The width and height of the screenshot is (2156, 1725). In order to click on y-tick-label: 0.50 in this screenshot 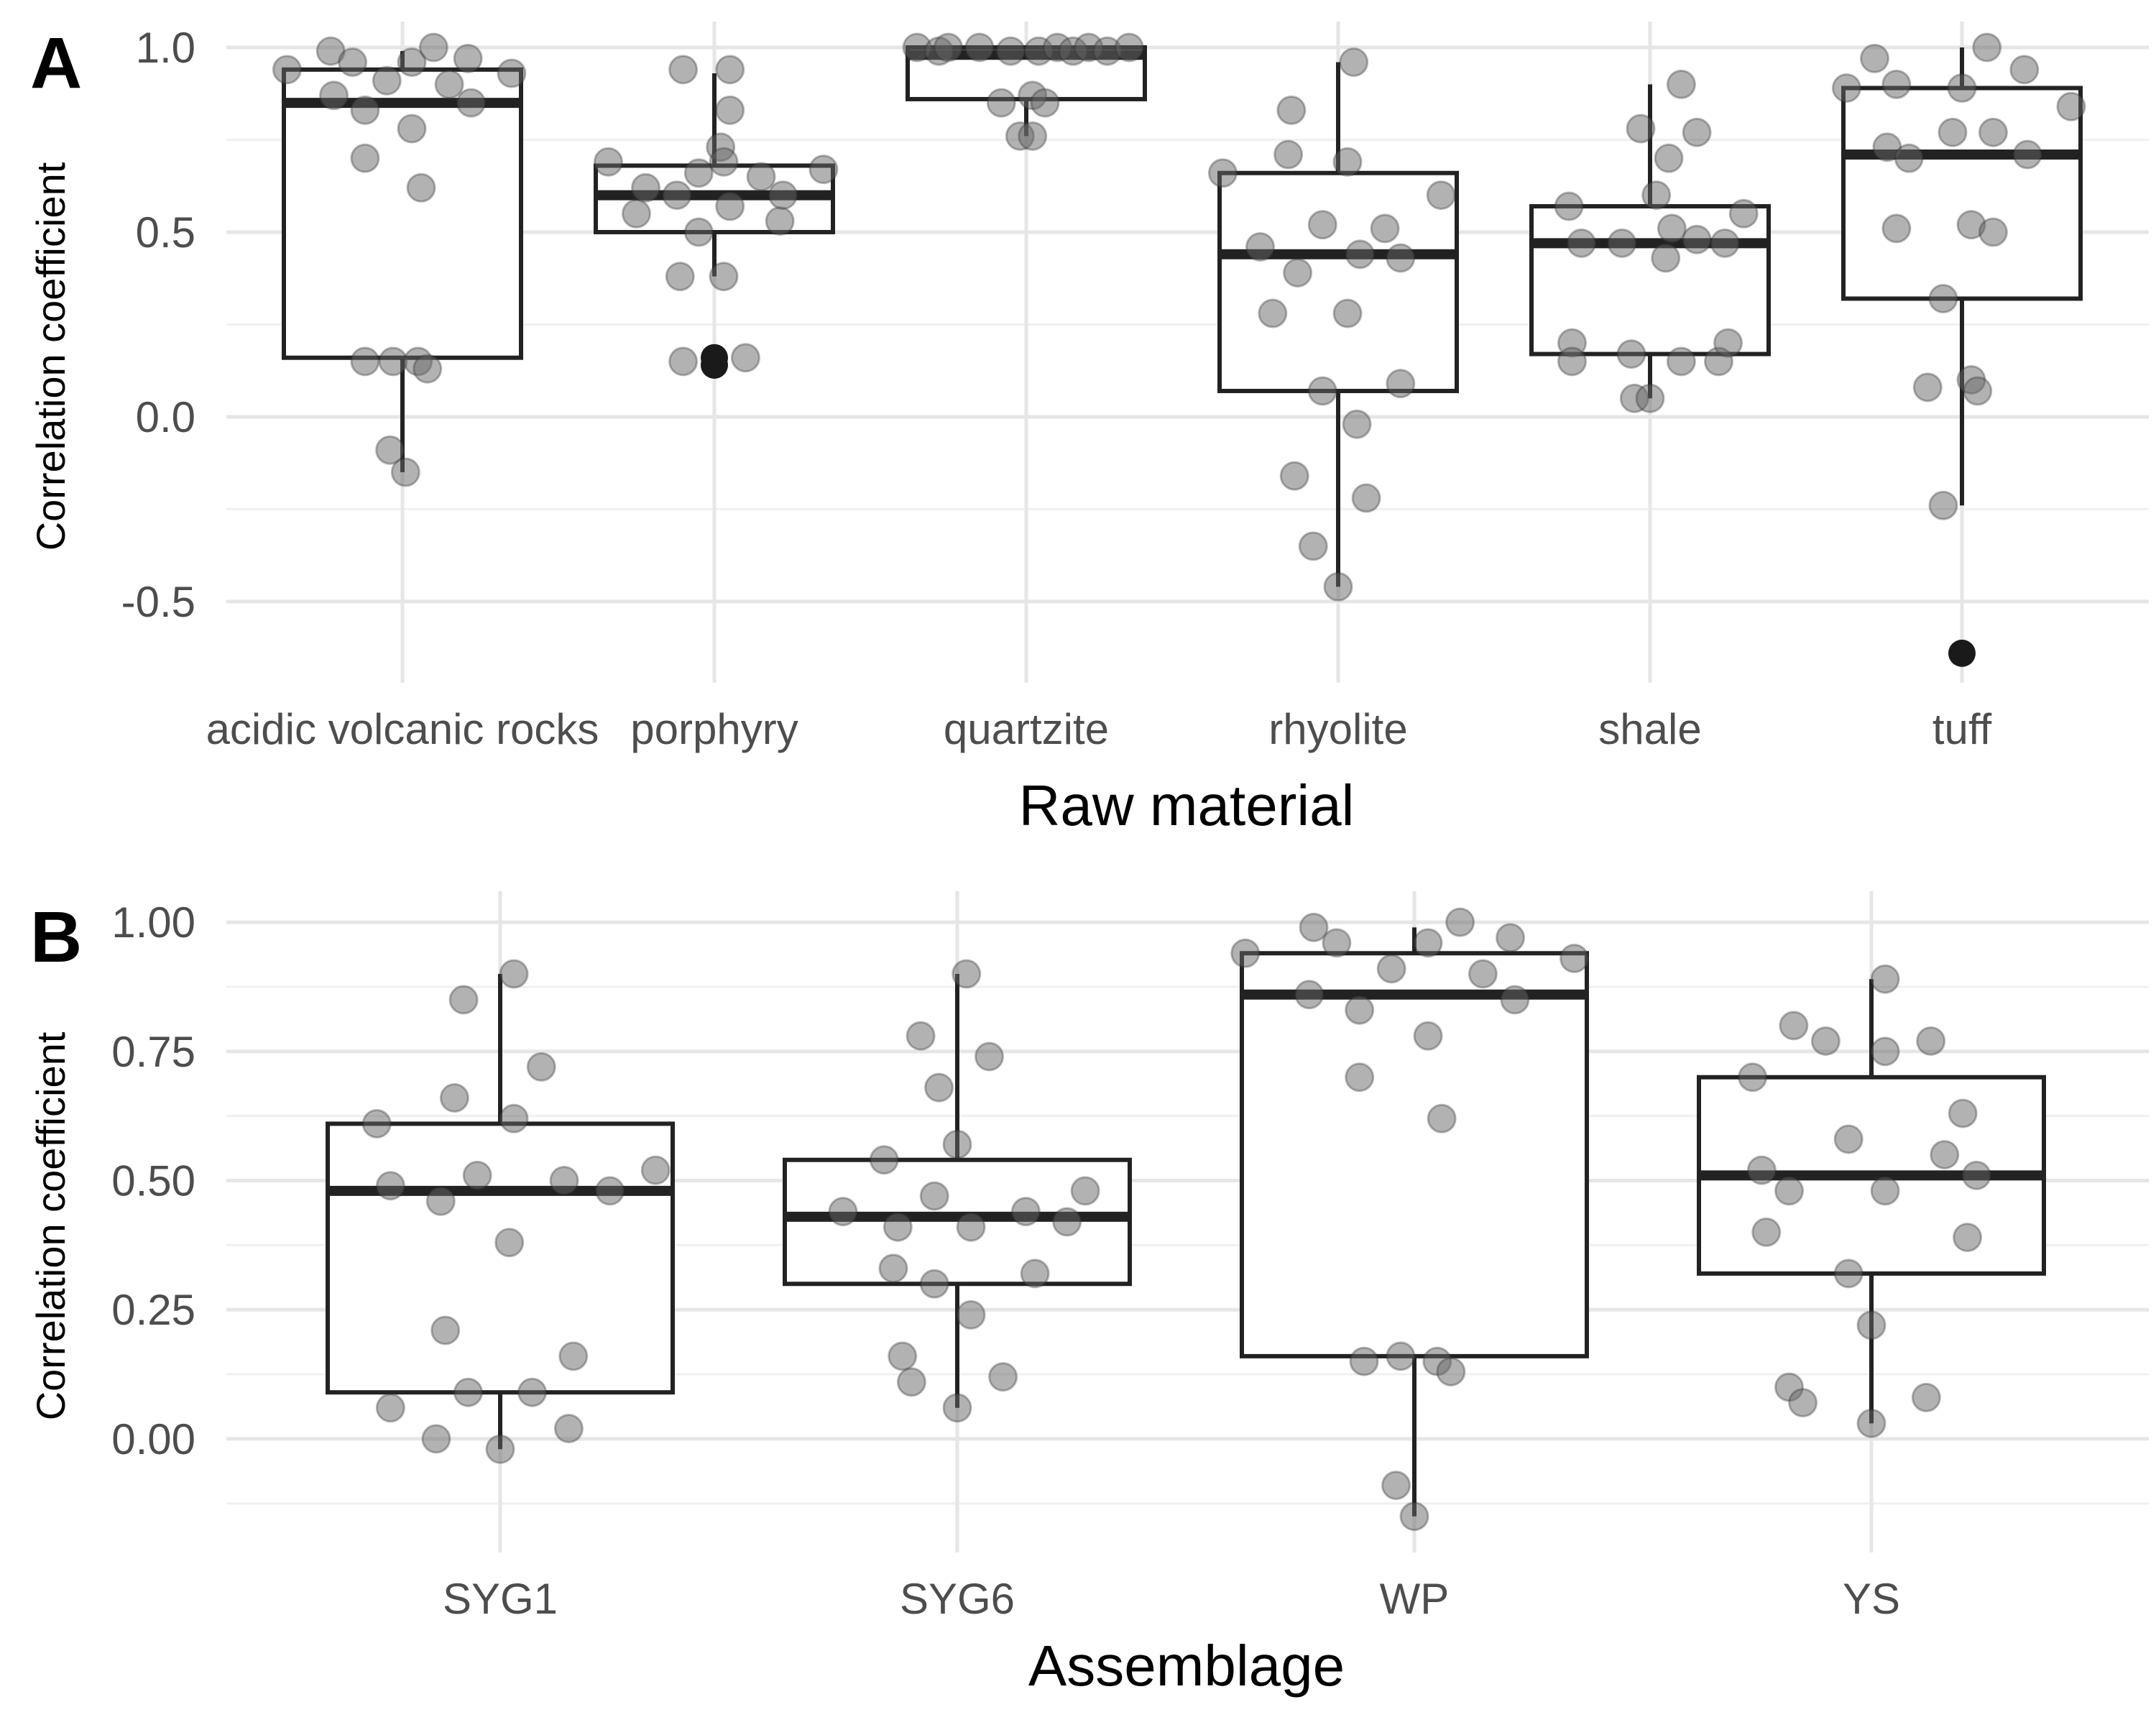, I will do `click(153, 1181)`.